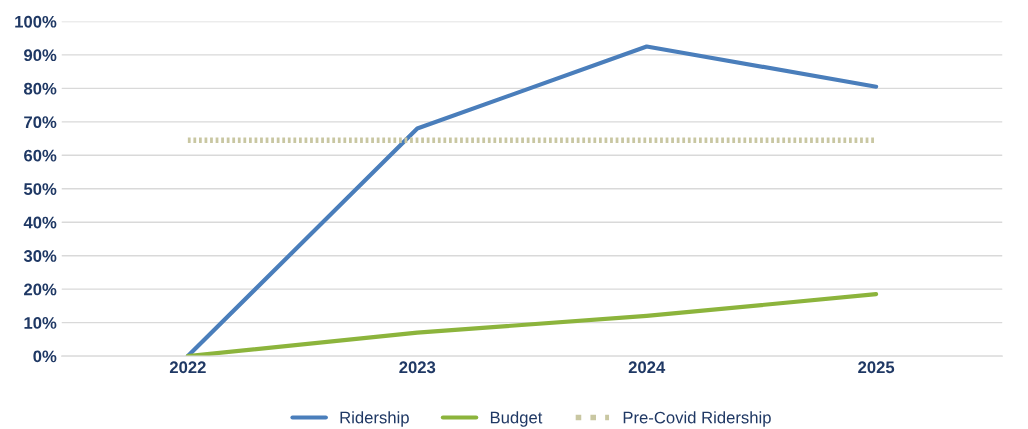  What do you see at coordinates (516, 419) in the screenshot?
I see `legend-label: Budget` at bounding box center [516, 419].